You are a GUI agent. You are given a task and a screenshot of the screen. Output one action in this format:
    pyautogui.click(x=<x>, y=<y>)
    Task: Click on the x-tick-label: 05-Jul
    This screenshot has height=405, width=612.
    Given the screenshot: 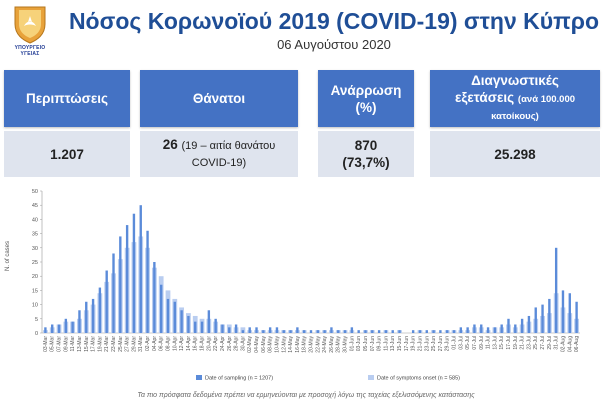 What is the action you would take?
    pyautogui.click(x=468, y=343)
    